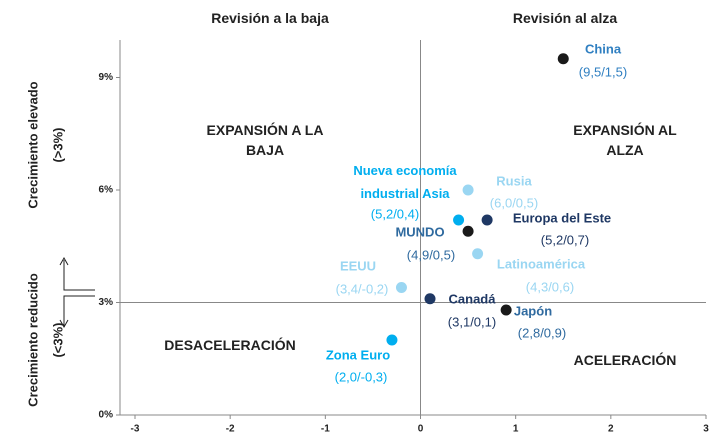  I want to click on point-name: Nueva economía industrial Asia, so click(405, 182).